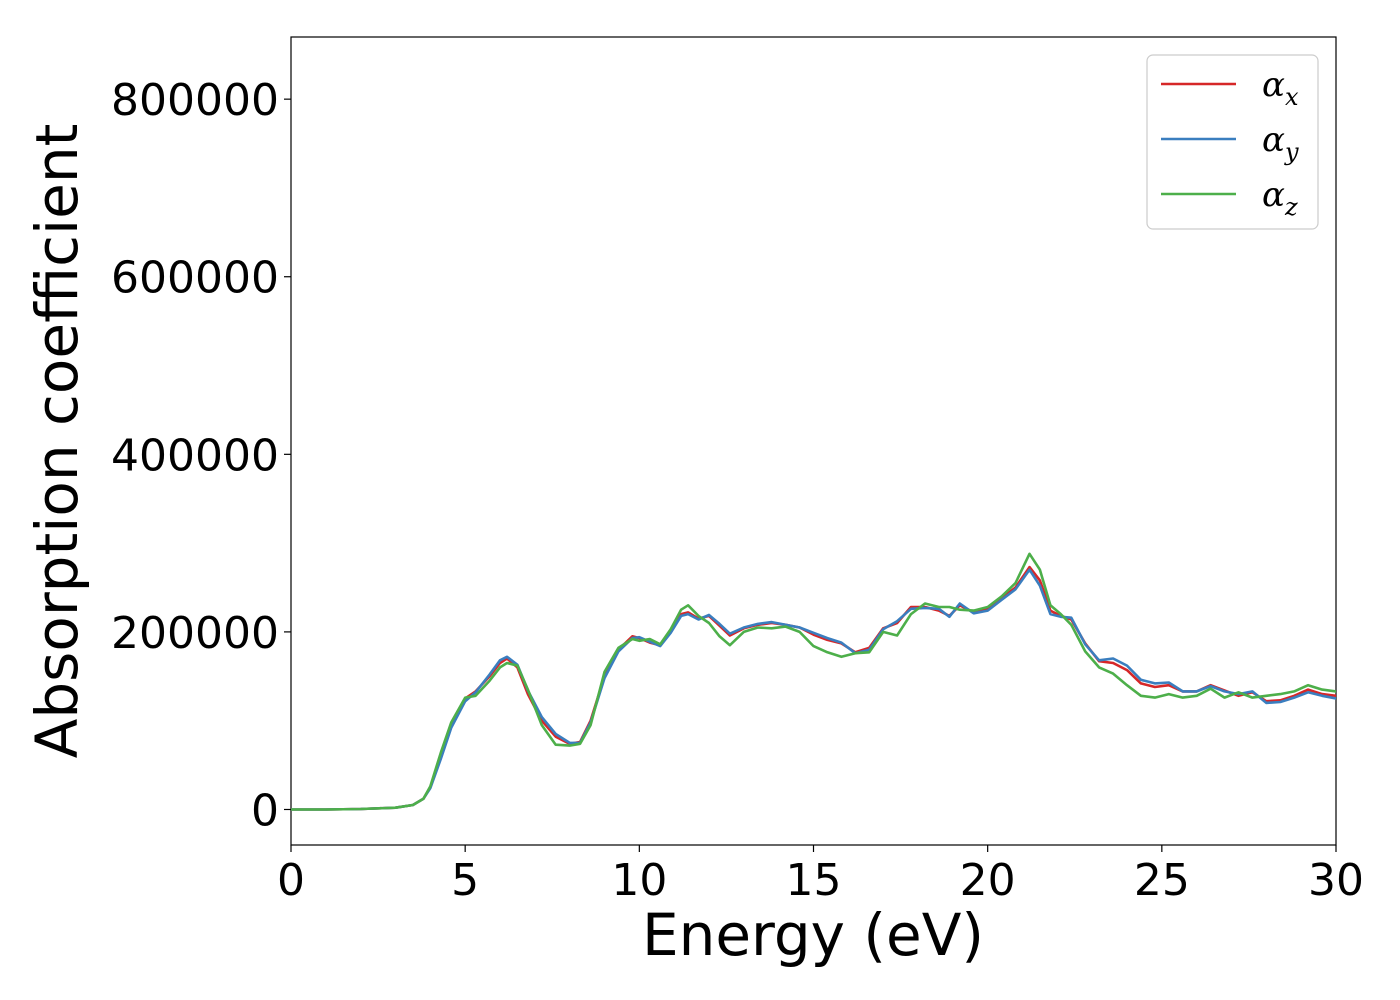 This screenshot has width=1400, height=1000. I want to click on legend-label-subscript: x, so click(1292, 97).